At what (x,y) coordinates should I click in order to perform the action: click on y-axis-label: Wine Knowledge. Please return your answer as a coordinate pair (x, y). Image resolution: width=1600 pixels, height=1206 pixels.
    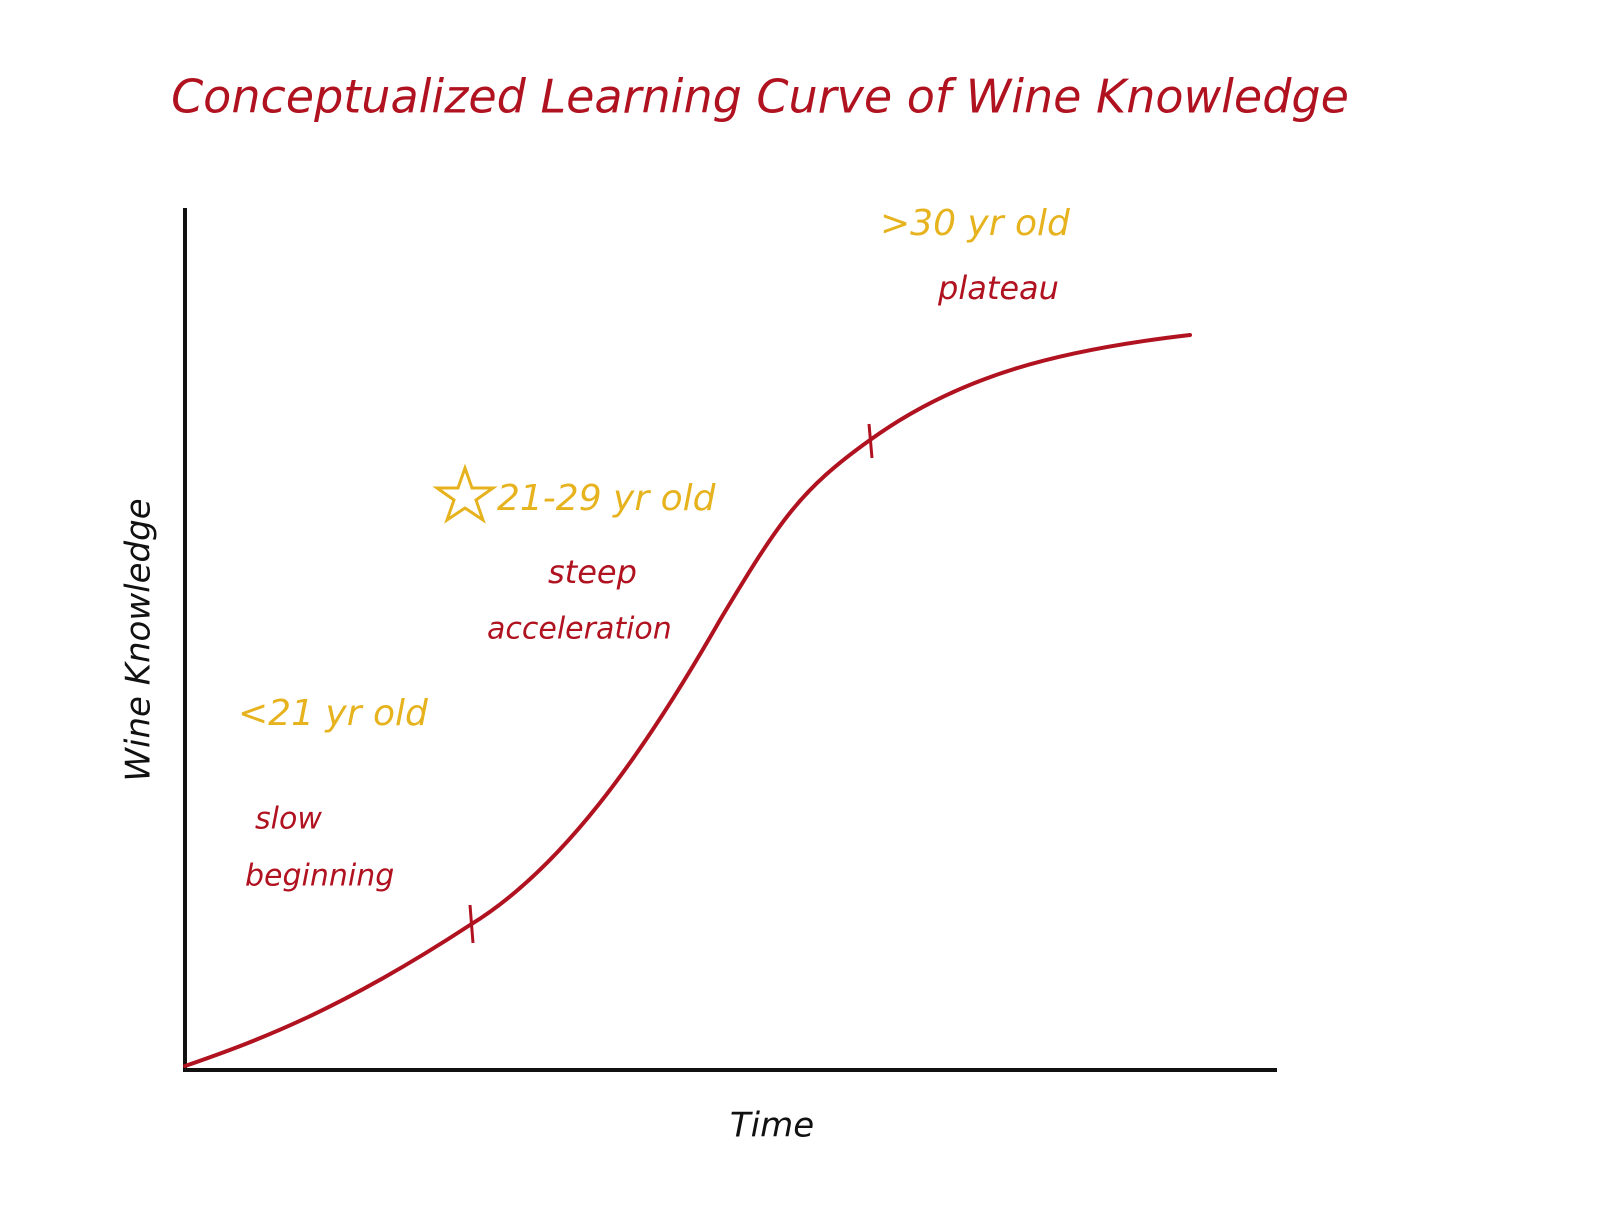
    Looking at the image, I should click on (139, 639).